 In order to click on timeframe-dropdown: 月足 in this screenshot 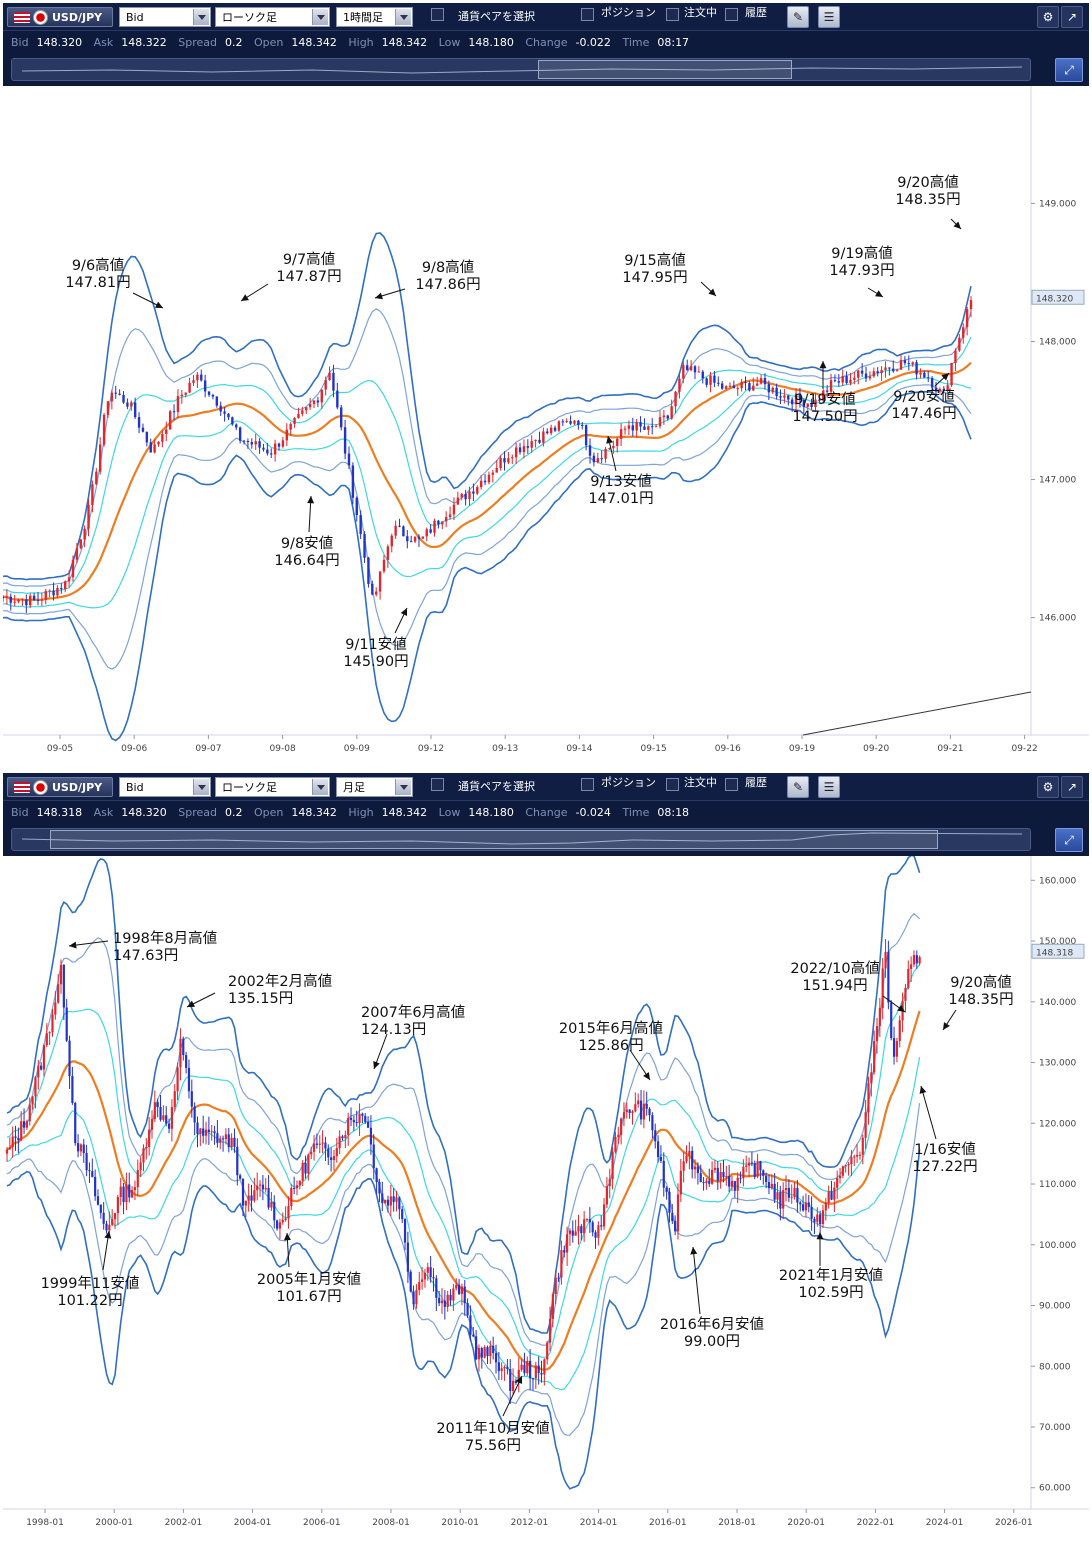, I will do `click(374, 787)`.